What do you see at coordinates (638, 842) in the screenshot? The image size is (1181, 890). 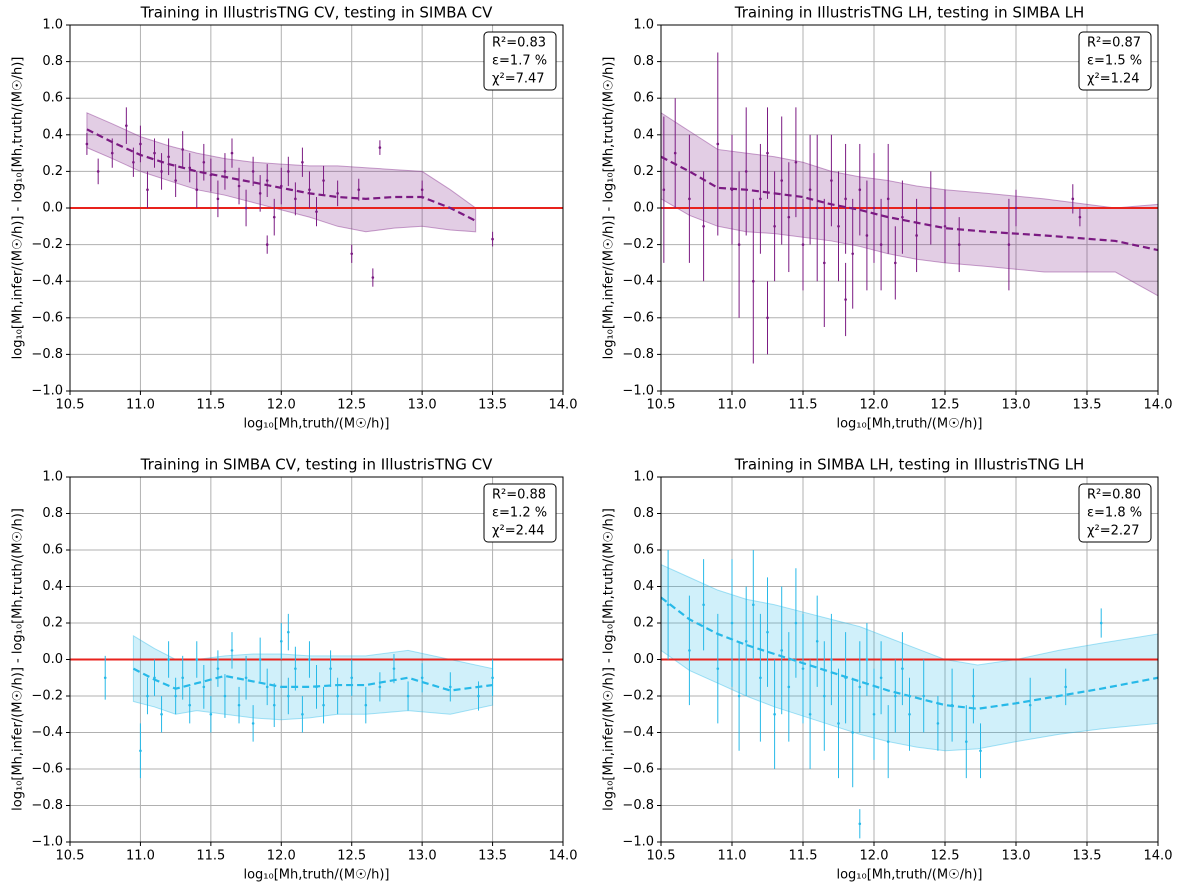 I see `y-tick-label: −1.0` at bounding box center [638, 842].